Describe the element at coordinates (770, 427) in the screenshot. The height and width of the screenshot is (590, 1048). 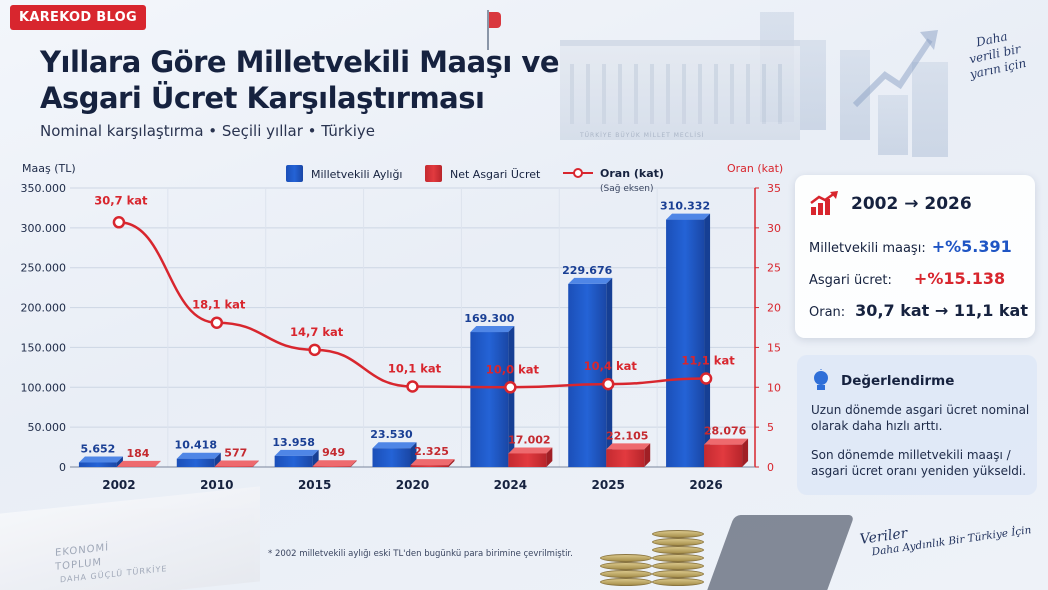
I see `y2-tick-label: 5` at that location.